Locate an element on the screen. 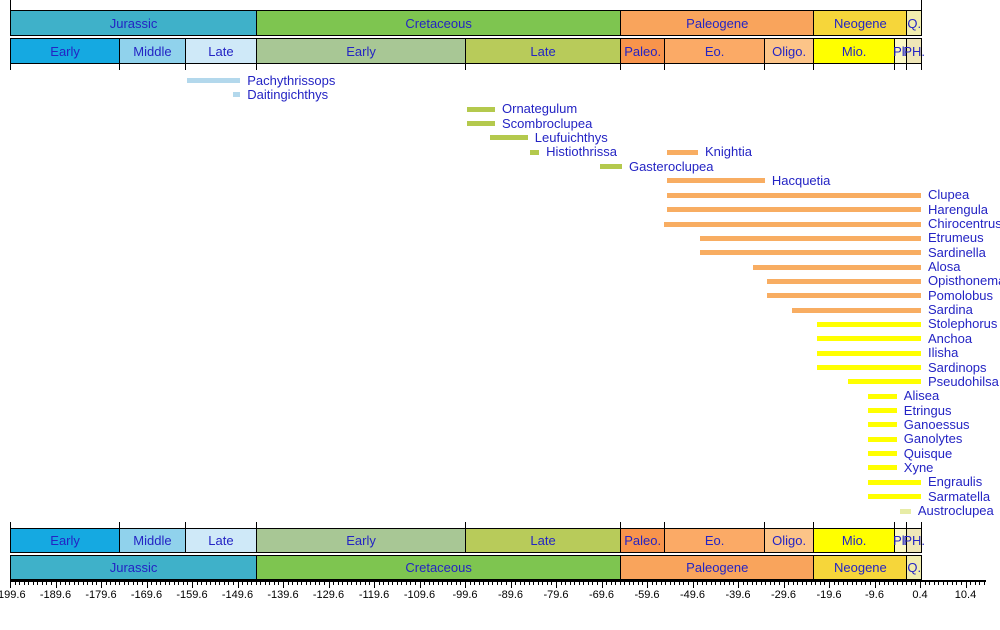  axis-tick-label-109-6: -109.6 is located at coordinates (419, 595).